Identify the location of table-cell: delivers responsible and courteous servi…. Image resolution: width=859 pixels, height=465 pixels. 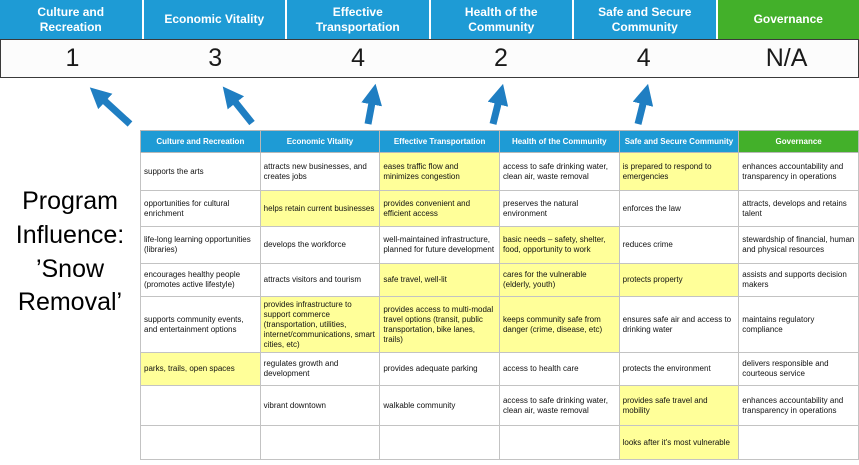
(798, 369).